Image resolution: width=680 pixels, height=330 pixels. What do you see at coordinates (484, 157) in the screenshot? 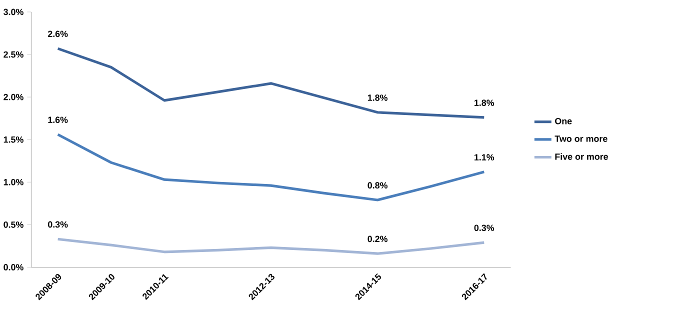
I see `data-label: 1.1%` at bounding box center [484, 157].